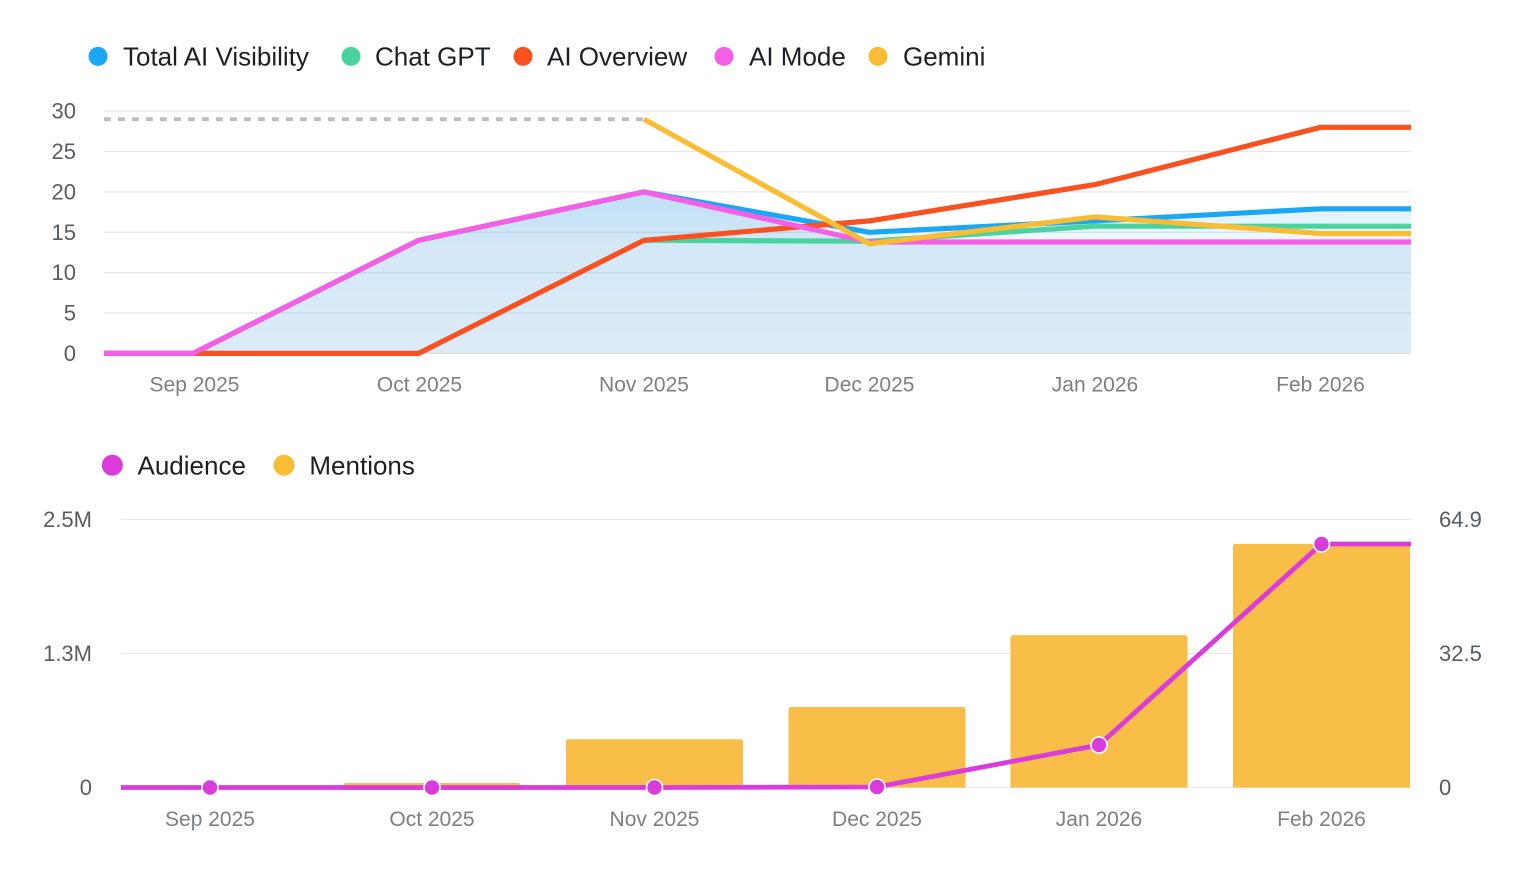  I want to click on svg-text: 64.9, so click(1460, 519).